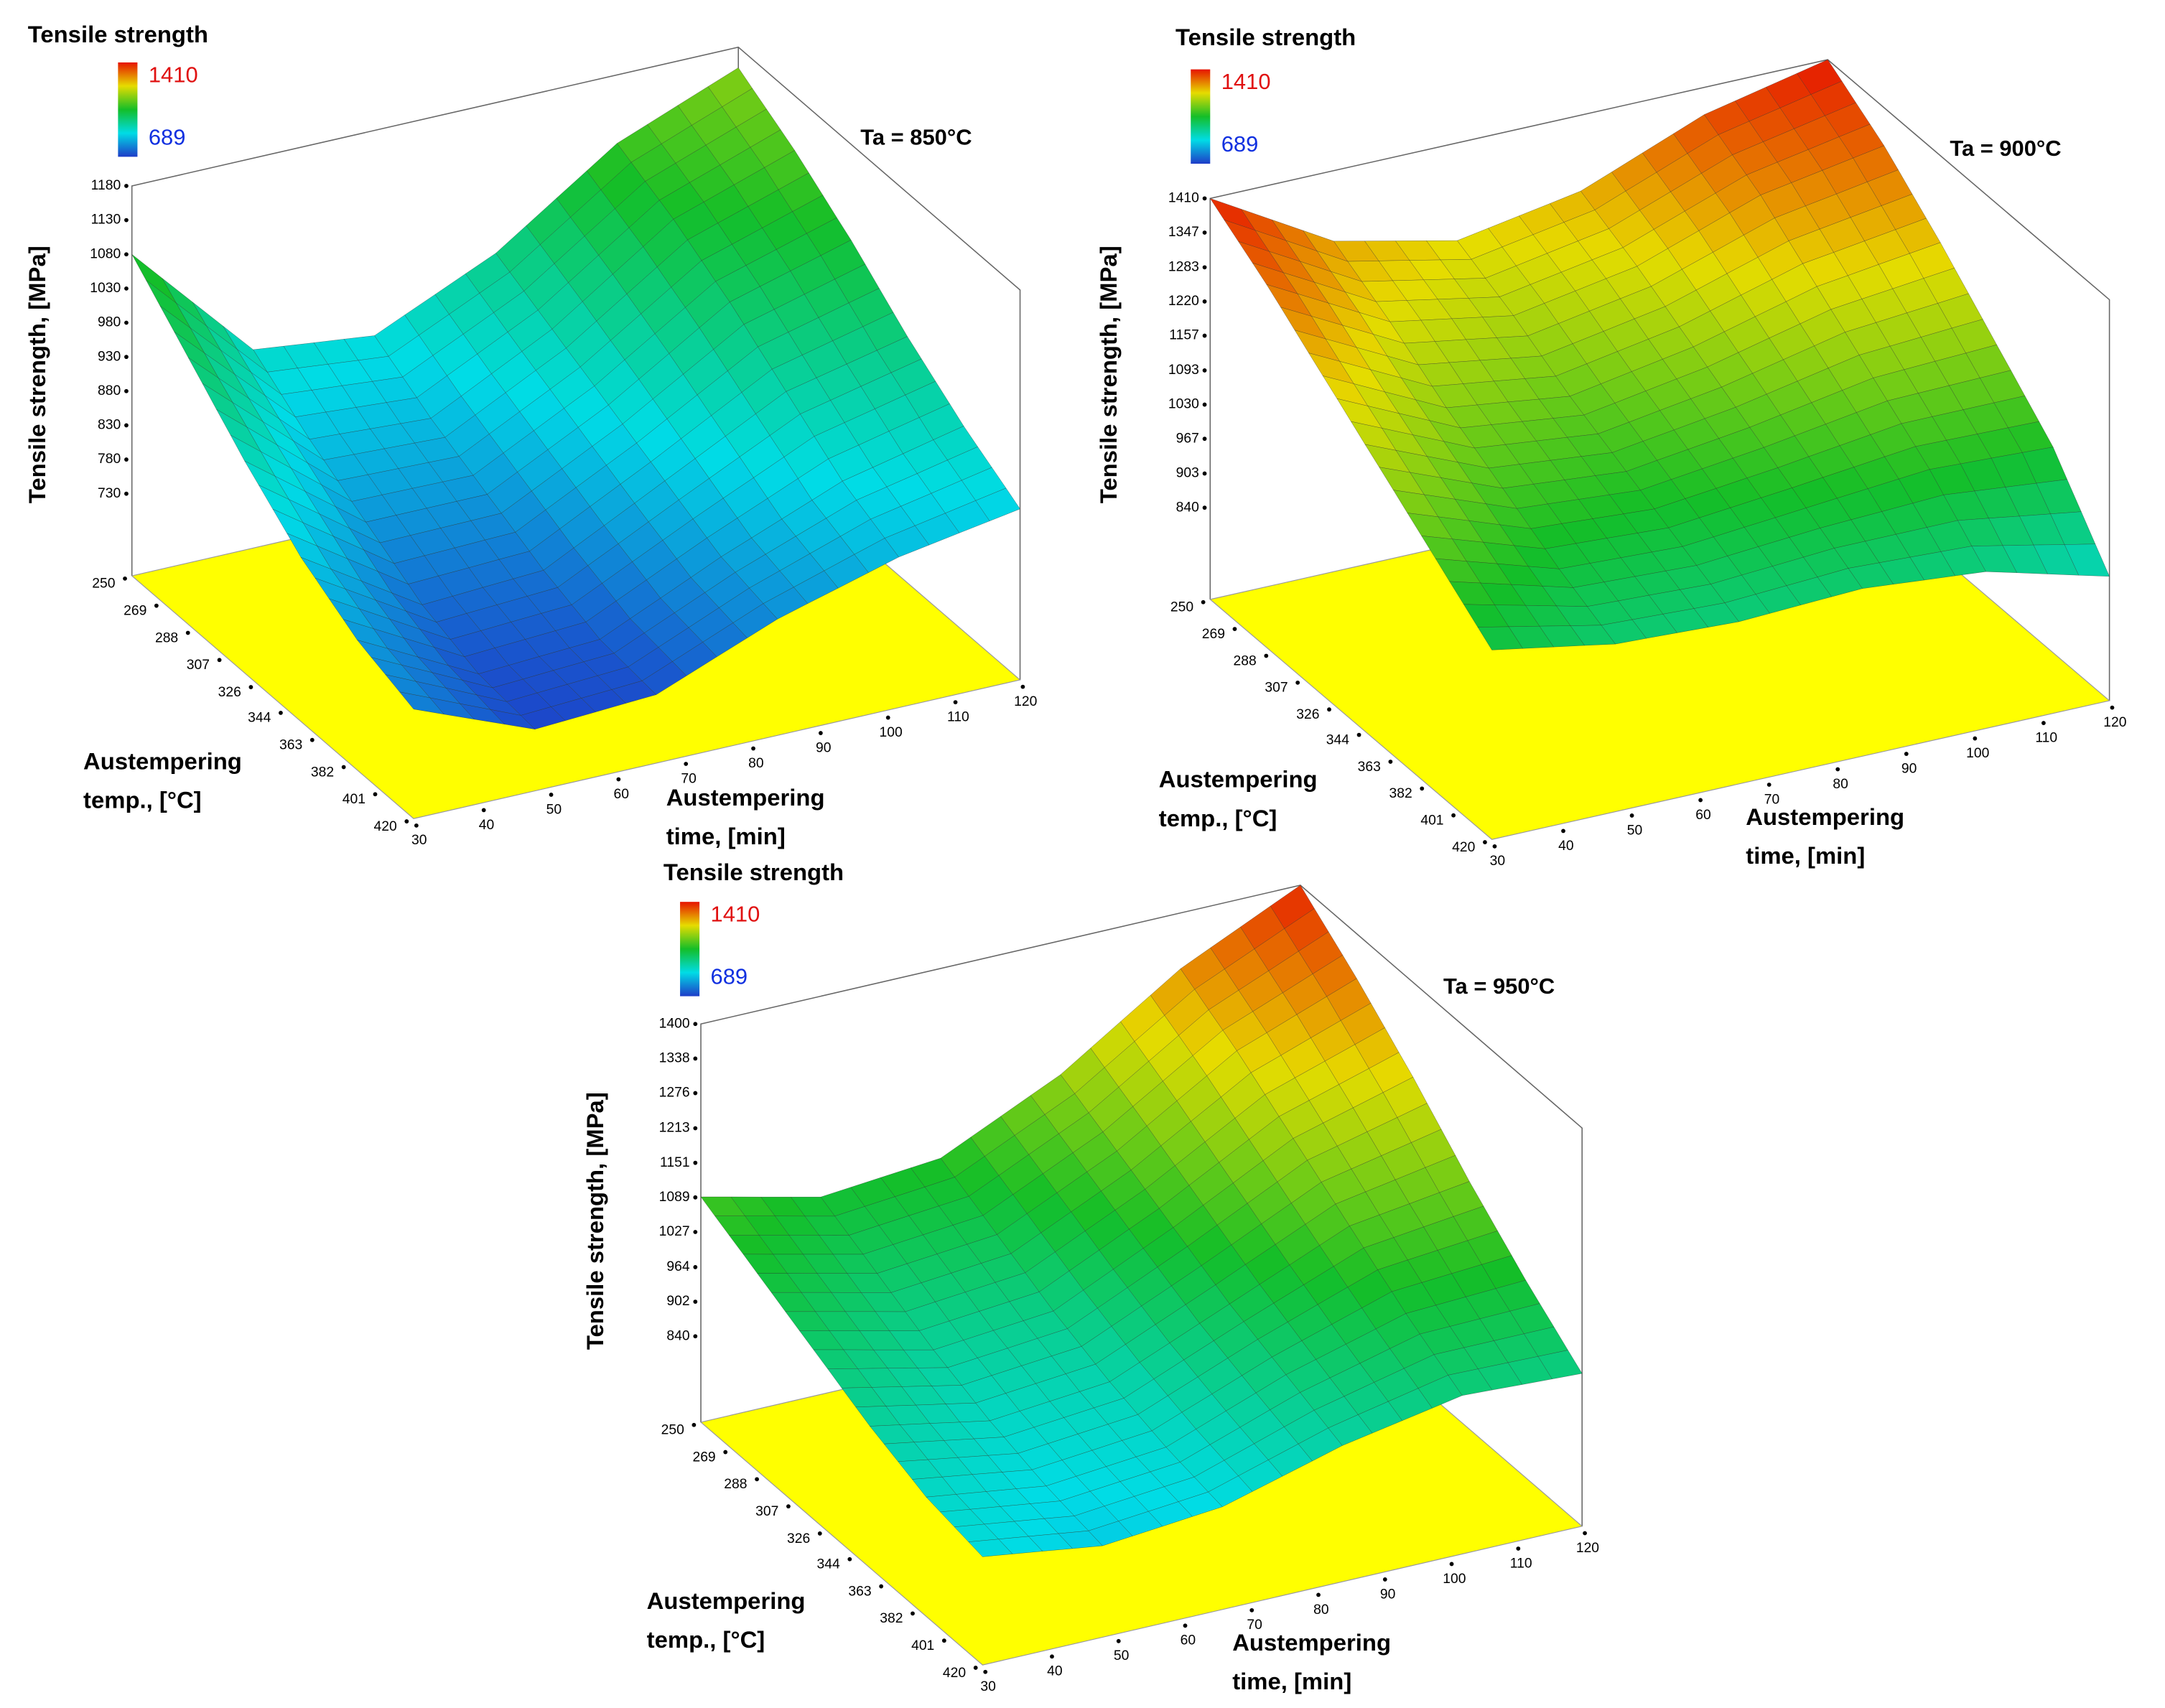 The height and width of the screenshot is (1708, 2165). Describe the element at coordinates (1909, 768) in the screenshot. I see `x-tick-label: 90` at that location.